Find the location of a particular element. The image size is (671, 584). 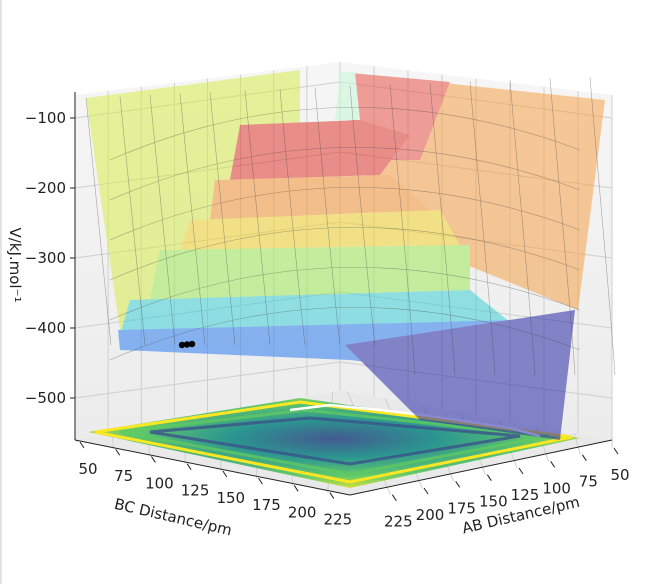

ab-gridline is located at coordinates (577, 443).